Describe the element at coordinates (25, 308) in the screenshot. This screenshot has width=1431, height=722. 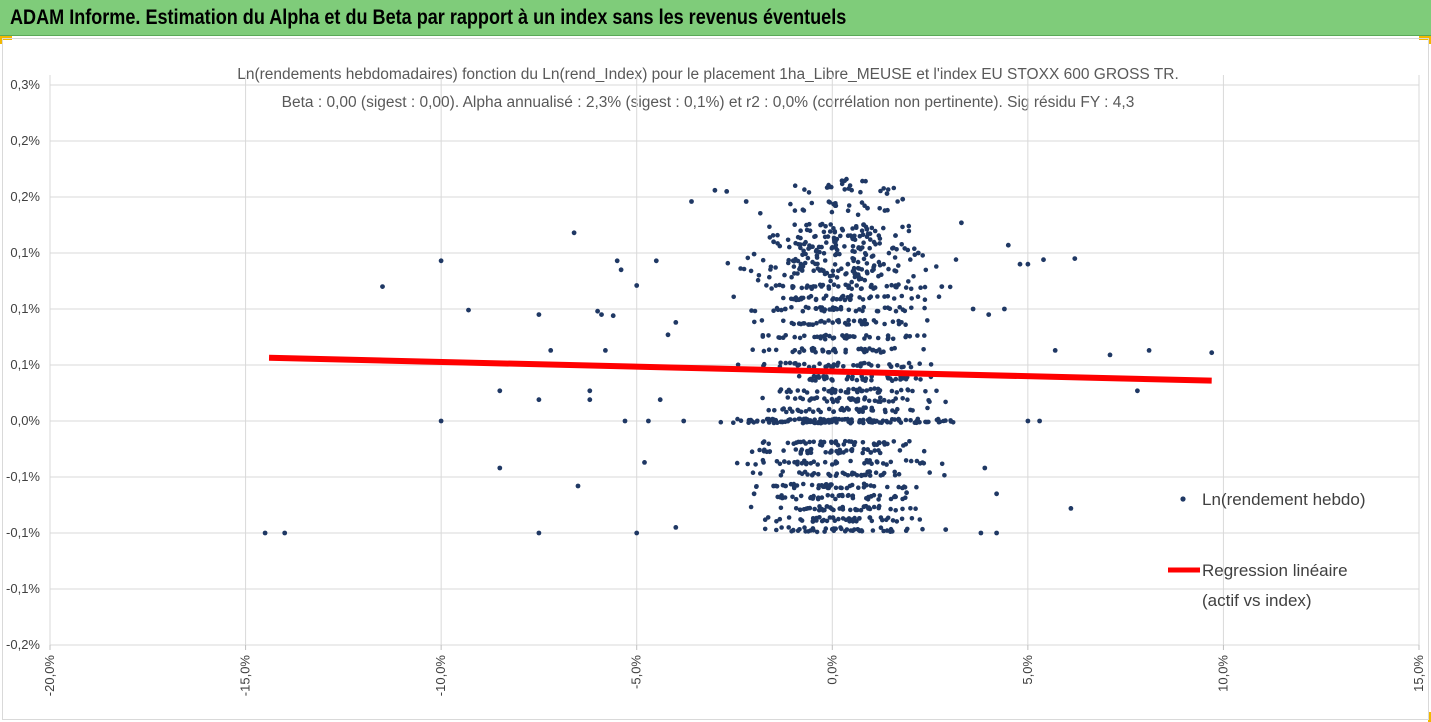
I see `y-tick-label: 0,1%` at that location.